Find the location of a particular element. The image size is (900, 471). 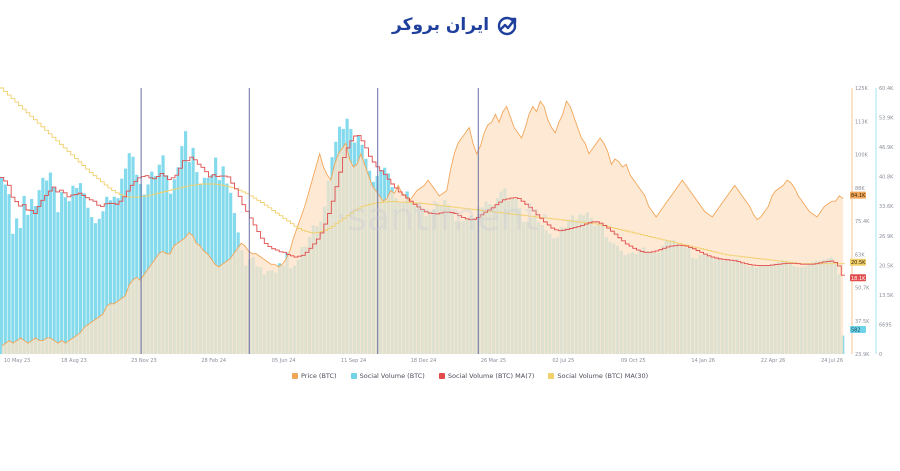

legend-item-social-volume: Social Volume (BTC) is located at coordinates (387, 376).